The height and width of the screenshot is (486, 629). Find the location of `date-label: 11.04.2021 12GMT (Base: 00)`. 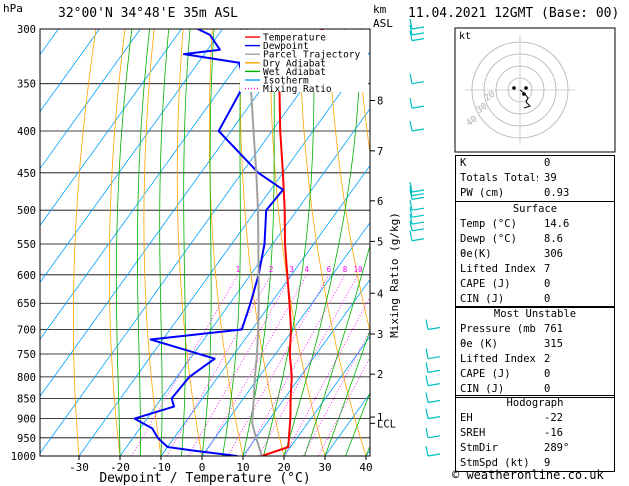

date-label: 11.04.2021 12GMT (Base: 00) is located at coordinates (514, 13).